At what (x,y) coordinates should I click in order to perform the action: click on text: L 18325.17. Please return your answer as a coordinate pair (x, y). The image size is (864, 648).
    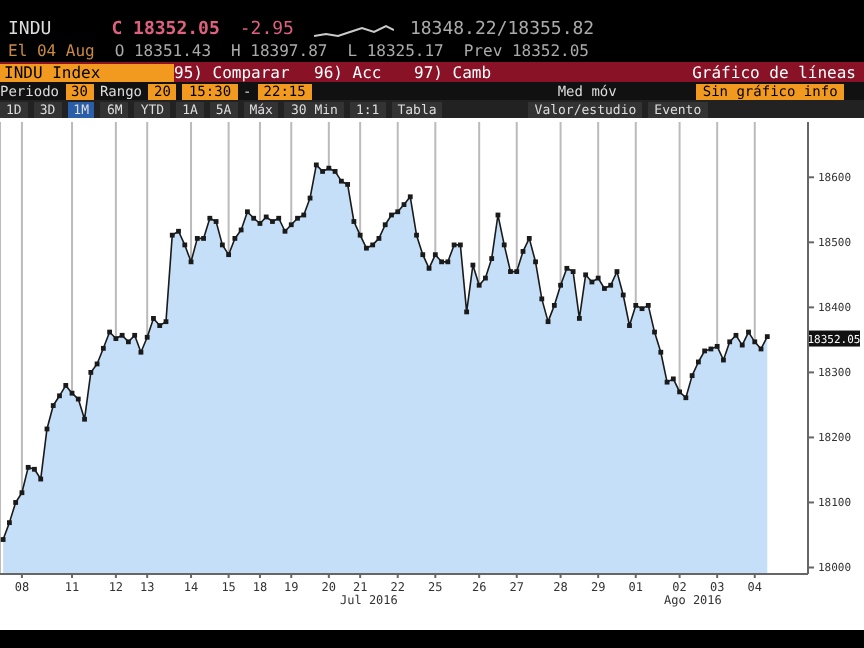
    Looking at the image, I should click on (395, 51).